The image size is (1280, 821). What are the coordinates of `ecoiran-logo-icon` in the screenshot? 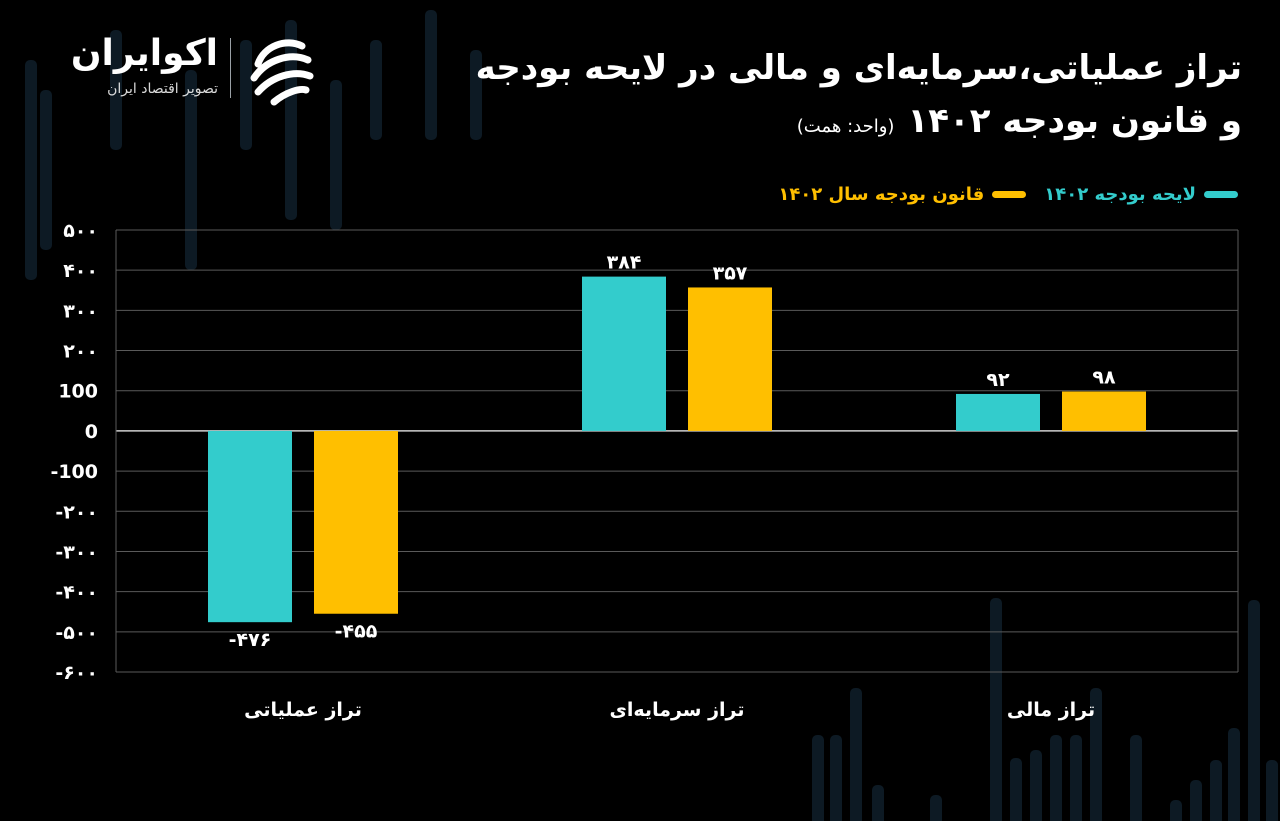 It's located at (282, 72).